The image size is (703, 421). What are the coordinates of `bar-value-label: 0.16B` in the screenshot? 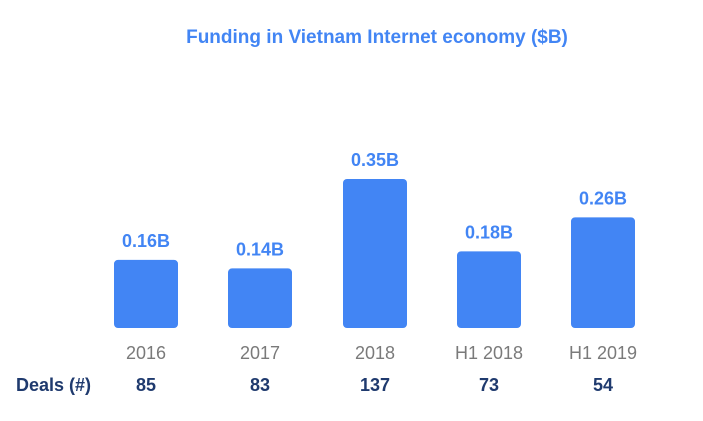 It's located at (146, 241).